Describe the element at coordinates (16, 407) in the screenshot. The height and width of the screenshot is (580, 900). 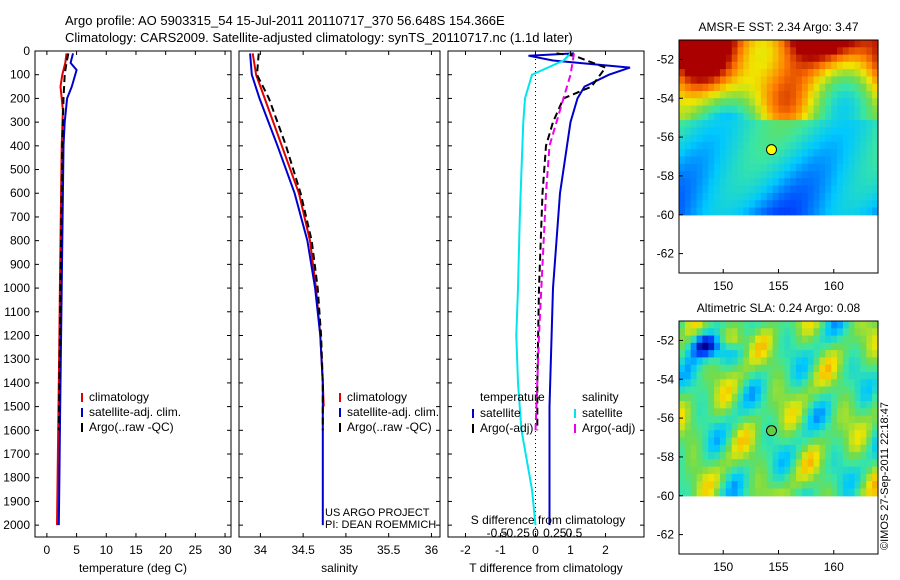
I see `y-tick-label: 1500` at that location.